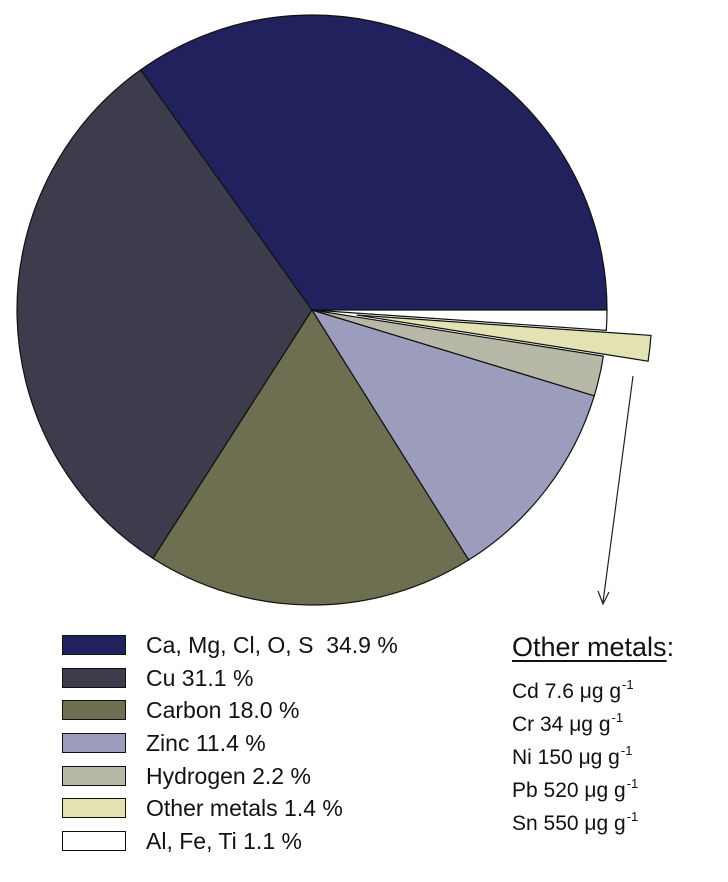  I want to click on metal-symbol: Pb, so click(525, 790).